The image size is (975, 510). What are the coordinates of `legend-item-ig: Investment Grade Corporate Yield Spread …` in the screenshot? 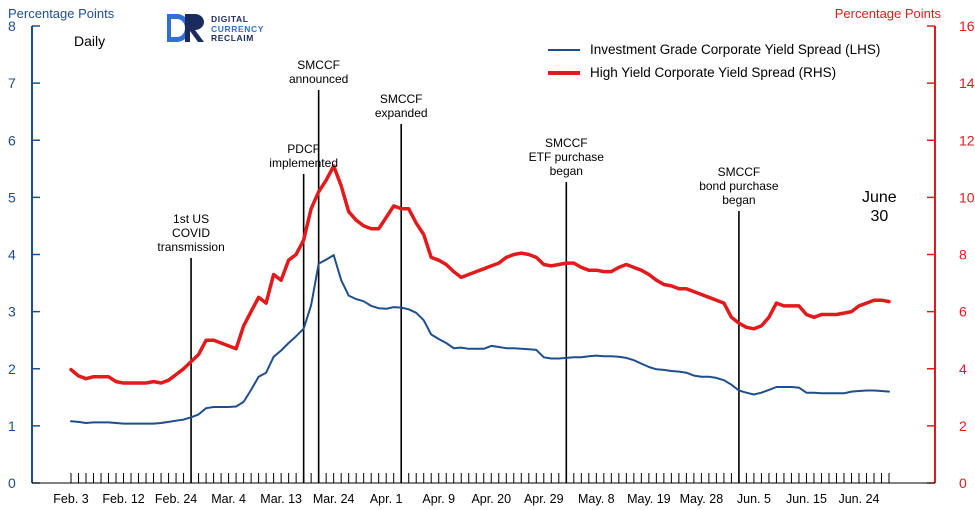 It's located at (714, 52).